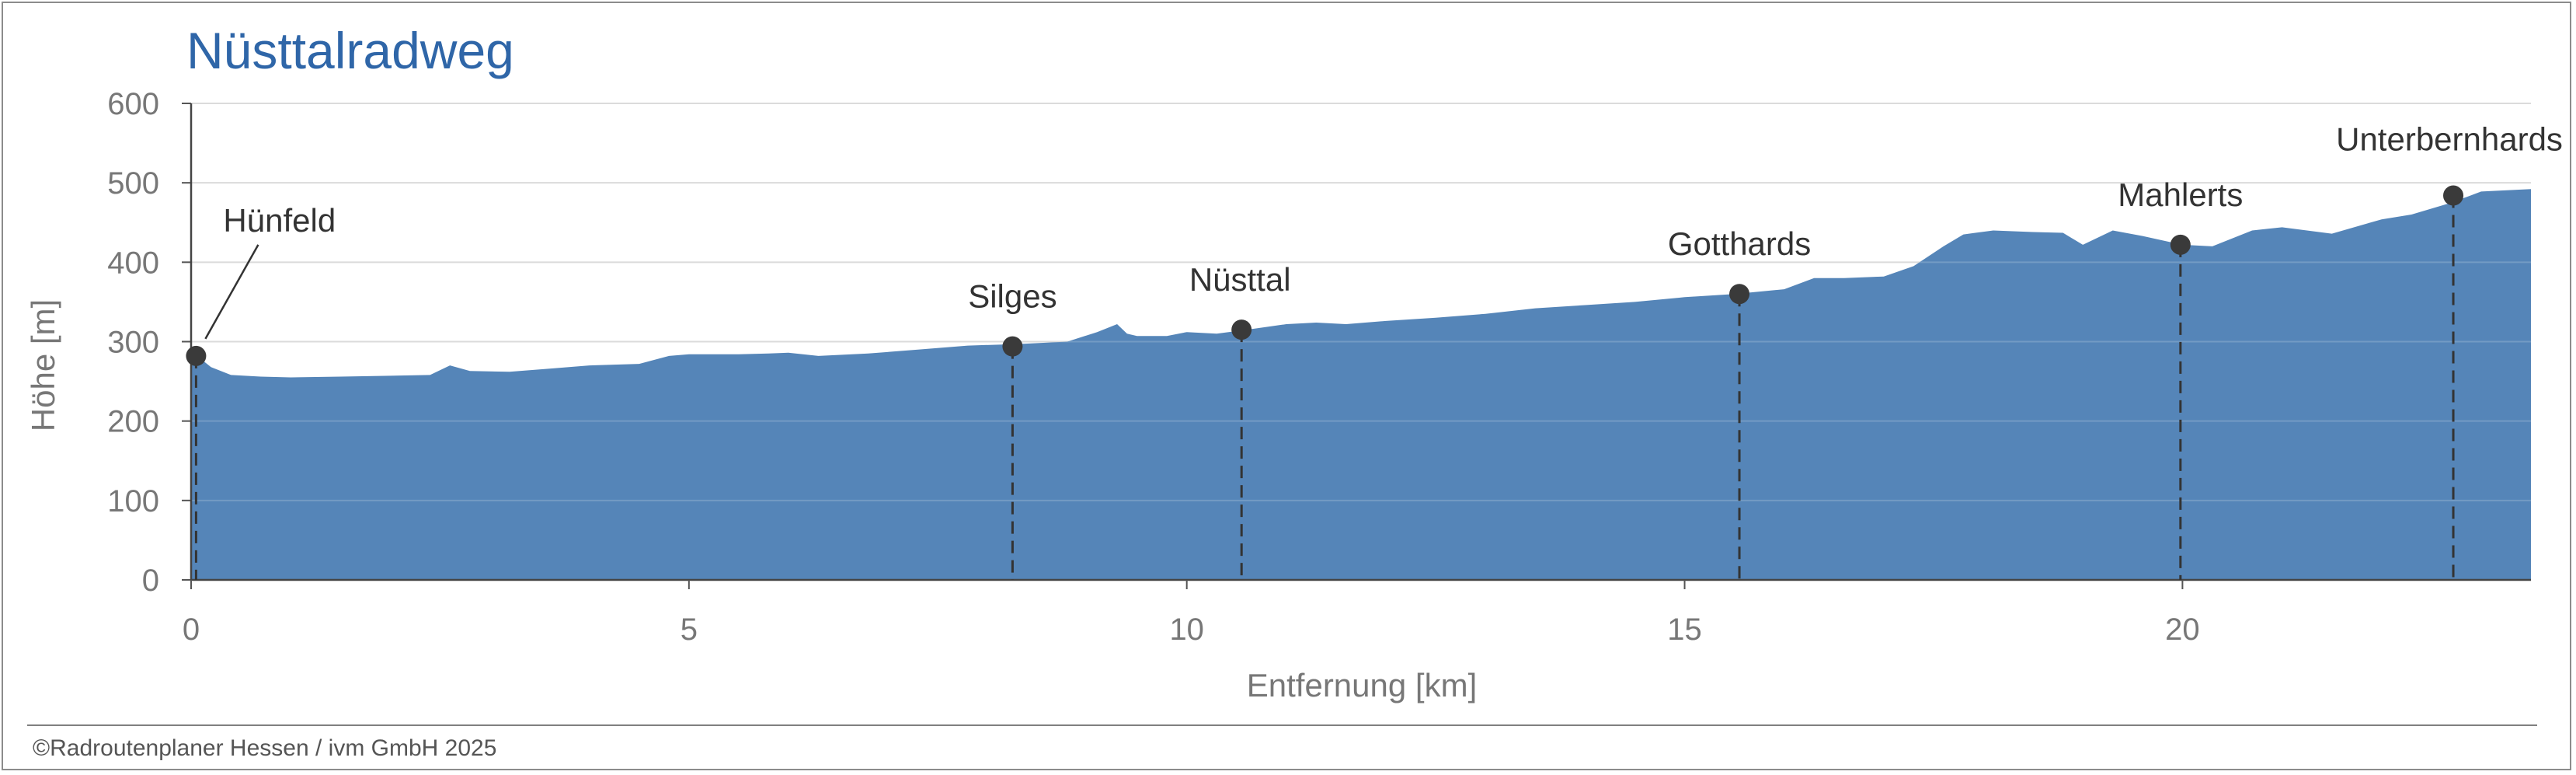  Describe the element at coordinates (2182, 630) in the screenshot. I see `x-tick-label: 20` at that location.